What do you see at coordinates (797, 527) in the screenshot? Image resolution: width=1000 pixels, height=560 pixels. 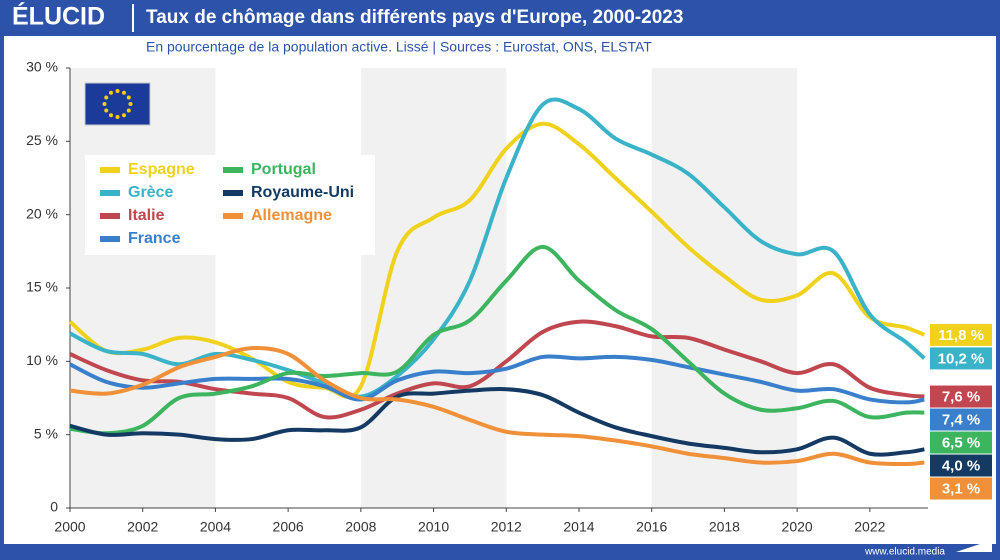 I see `x-tick-label: 2020` at bounding box center [797, 527].